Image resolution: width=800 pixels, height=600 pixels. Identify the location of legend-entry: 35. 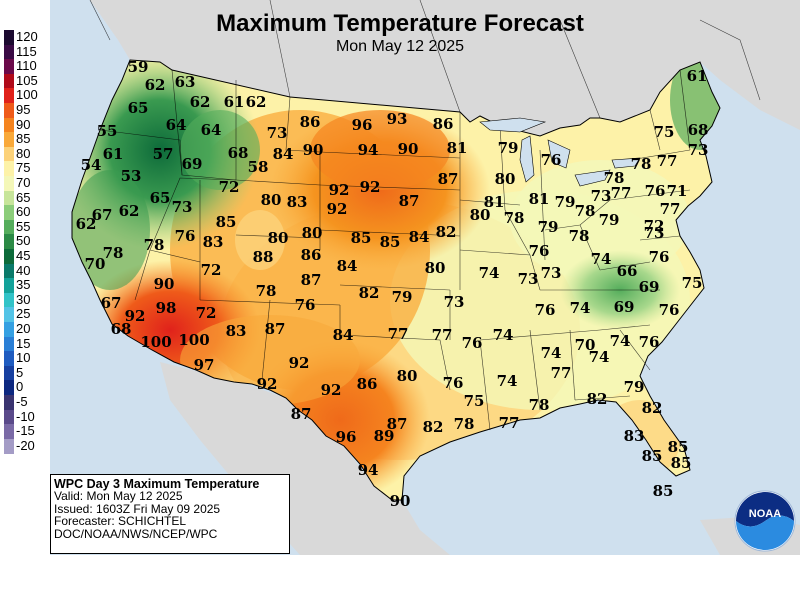
(26, 286).